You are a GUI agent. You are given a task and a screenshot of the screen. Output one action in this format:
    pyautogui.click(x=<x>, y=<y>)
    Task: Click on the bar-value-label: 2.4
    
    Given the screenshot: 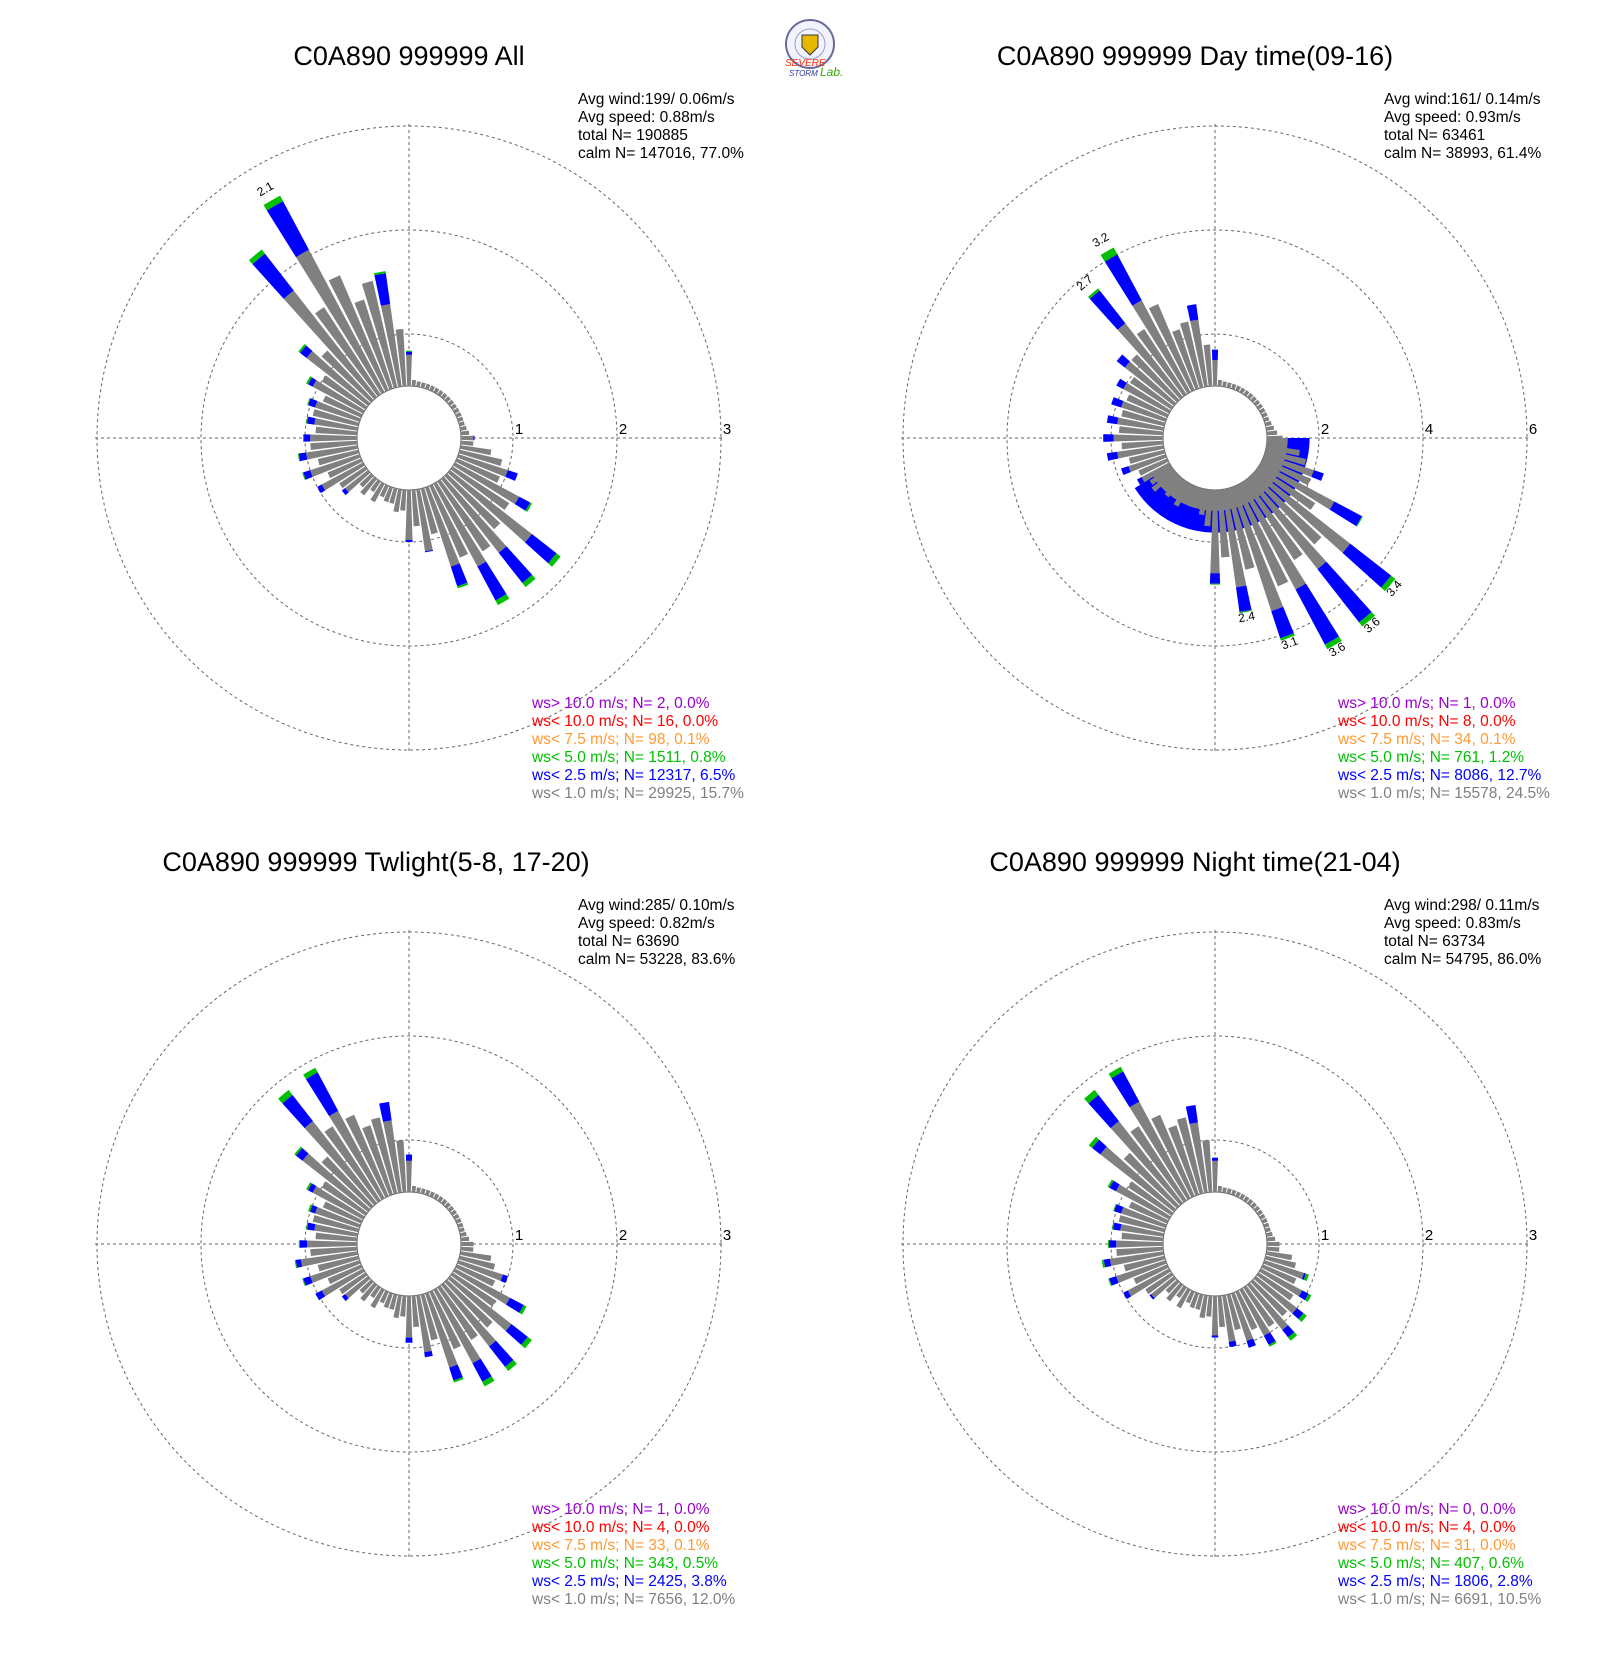 What is the action you would take?
    pyautogui.click(x=1246, y=617)
    